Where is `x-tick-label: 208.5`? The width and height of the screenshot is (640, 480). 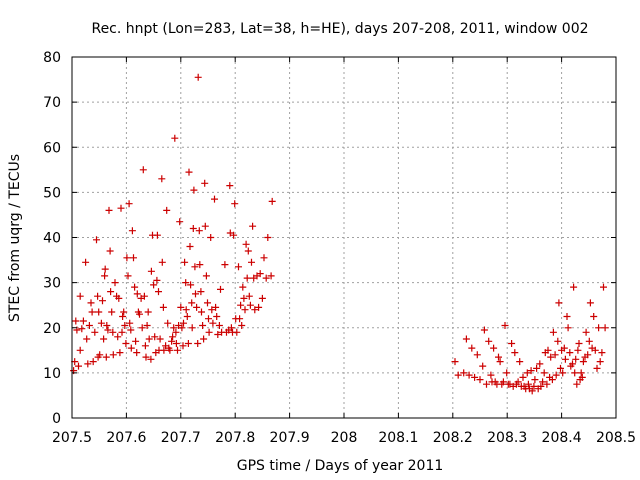 x-tick-label: 208.5 is located at coordinates (616, 438).